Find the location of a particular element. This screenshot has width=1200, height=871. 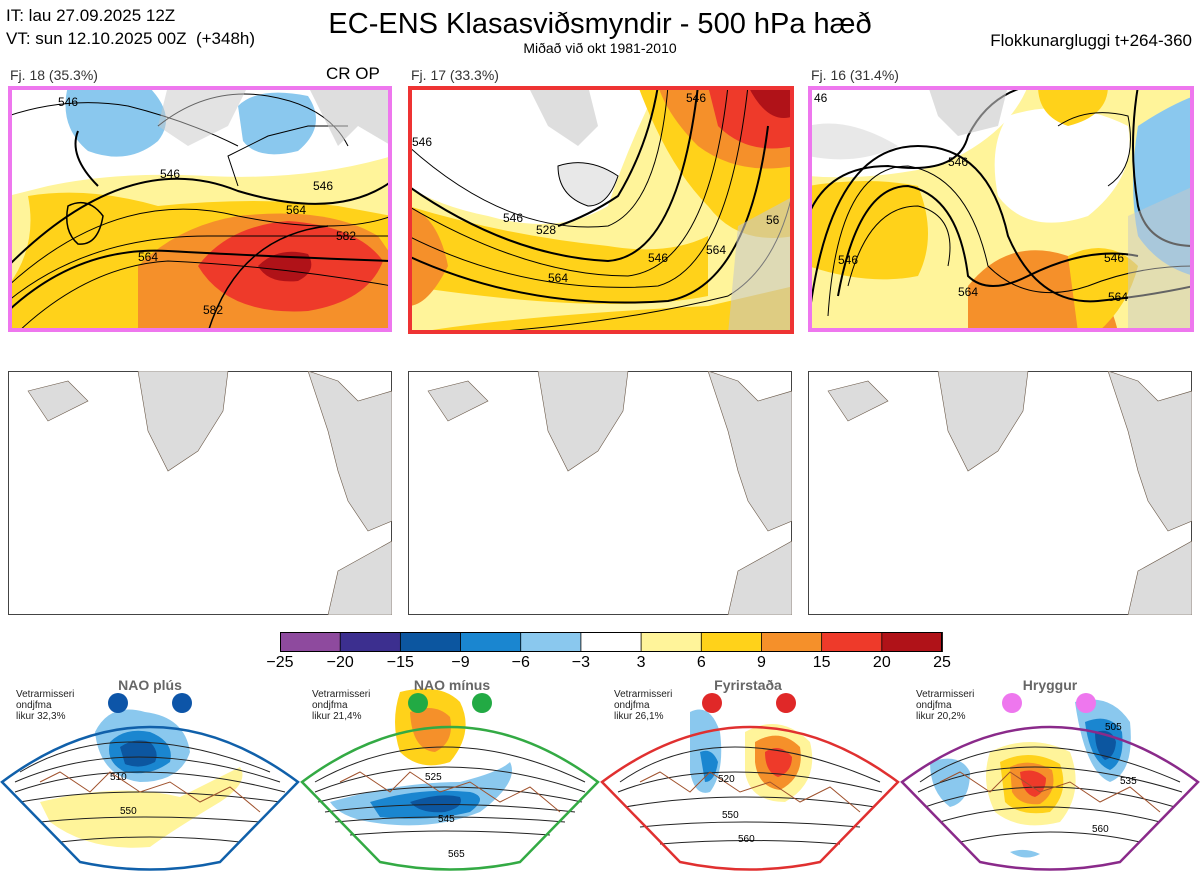

contour-label: 545 is located at coordinates (446, 819).